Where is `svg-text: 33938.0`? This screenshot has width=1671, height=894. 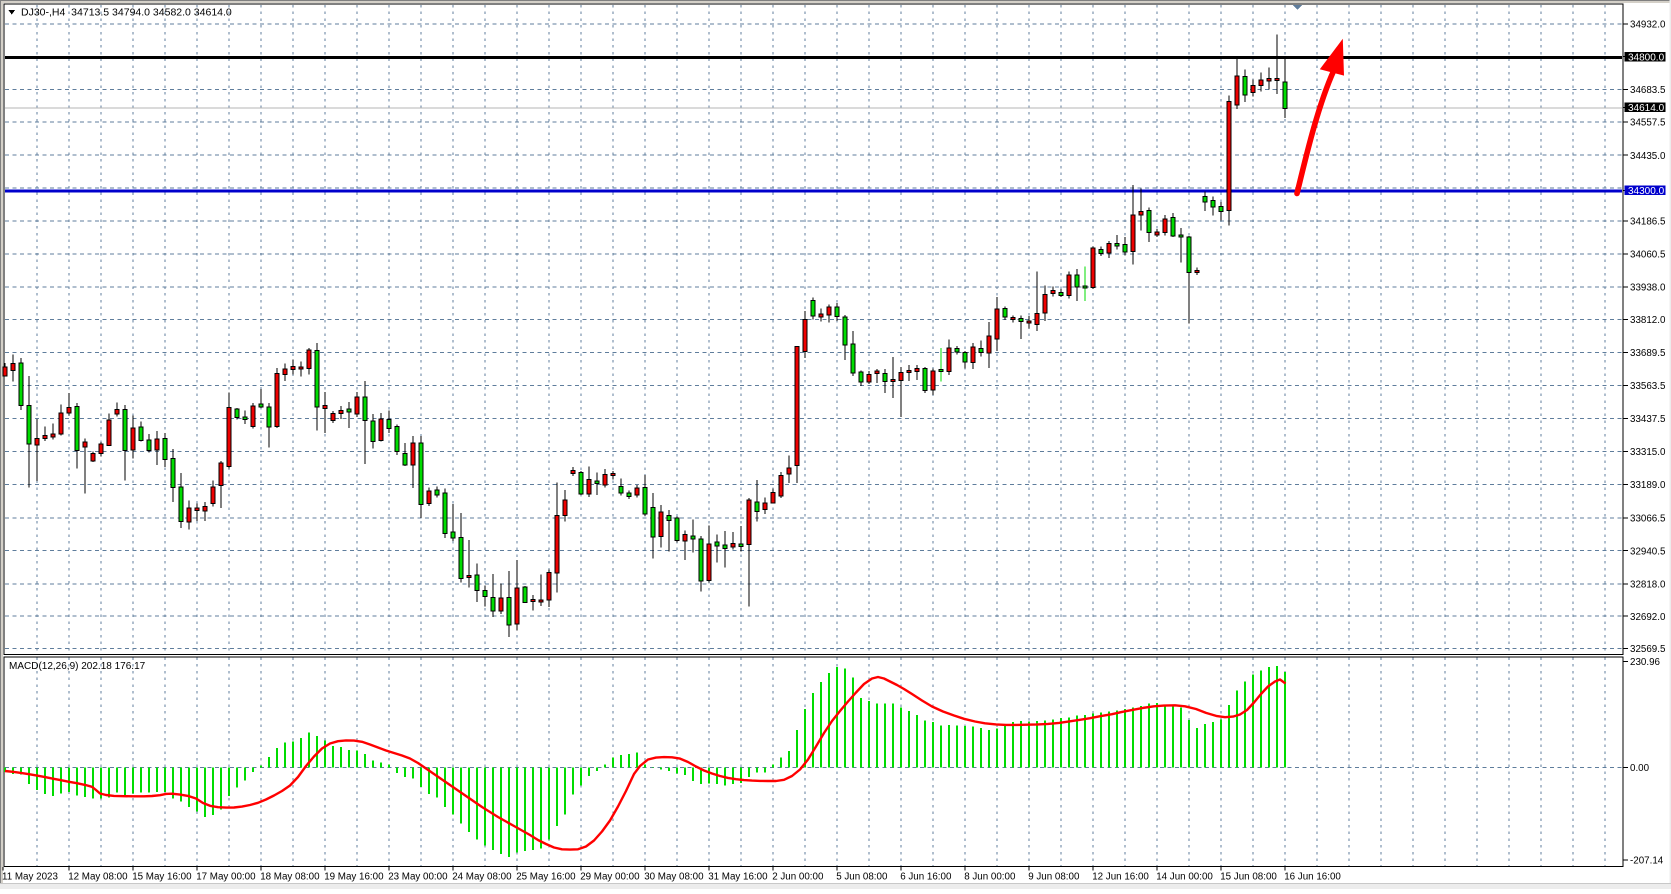 svg-text: 33938.0 is located at coordinates (1648, 287).